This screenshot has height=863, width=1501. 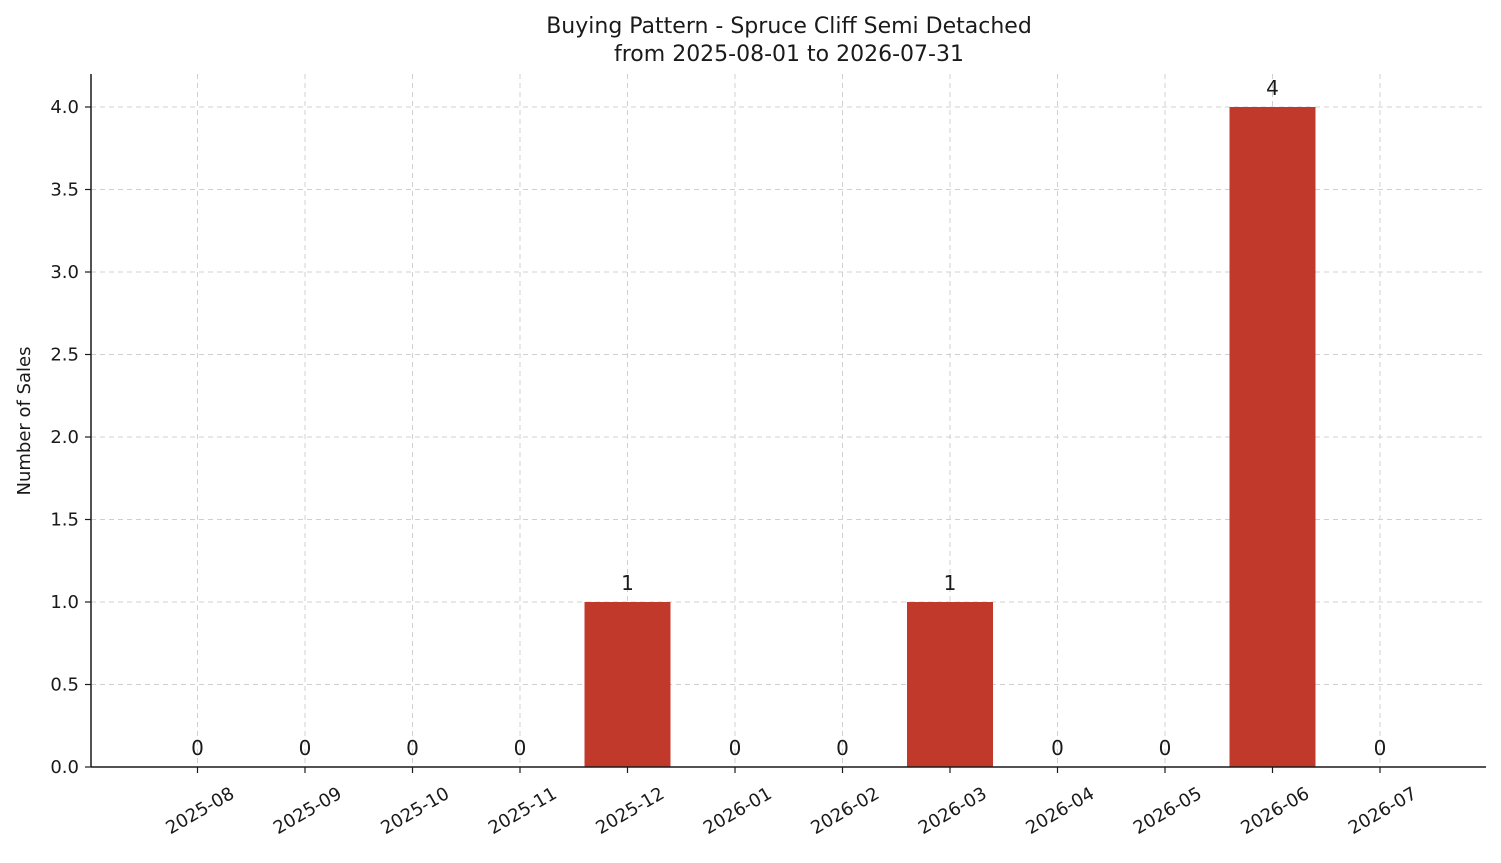 What do you see at coordinates (64, 107) in the screenshot?
I see `y-tick-label: 4.0` at bounding box center [64, 107].